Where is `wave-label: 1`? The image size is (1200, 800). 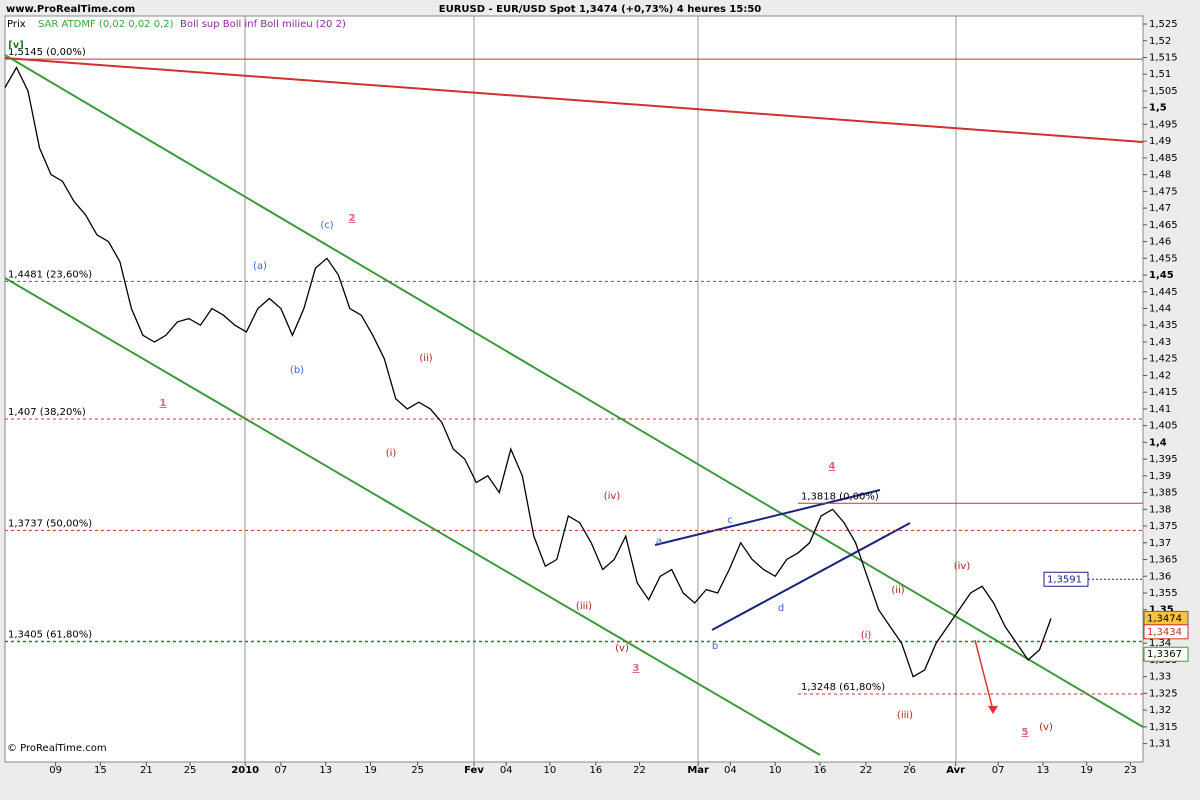
wave-label: 1 is located at coordinates (163, 403).